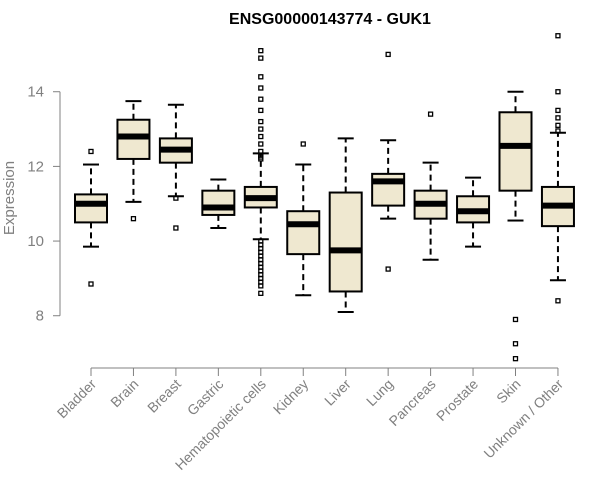 The height and width of the screenshot is (500, 600). Describe the element at coordinates (523, 419) in the screenshot. I see `x-tick-label: Unknown / Other` at that location.